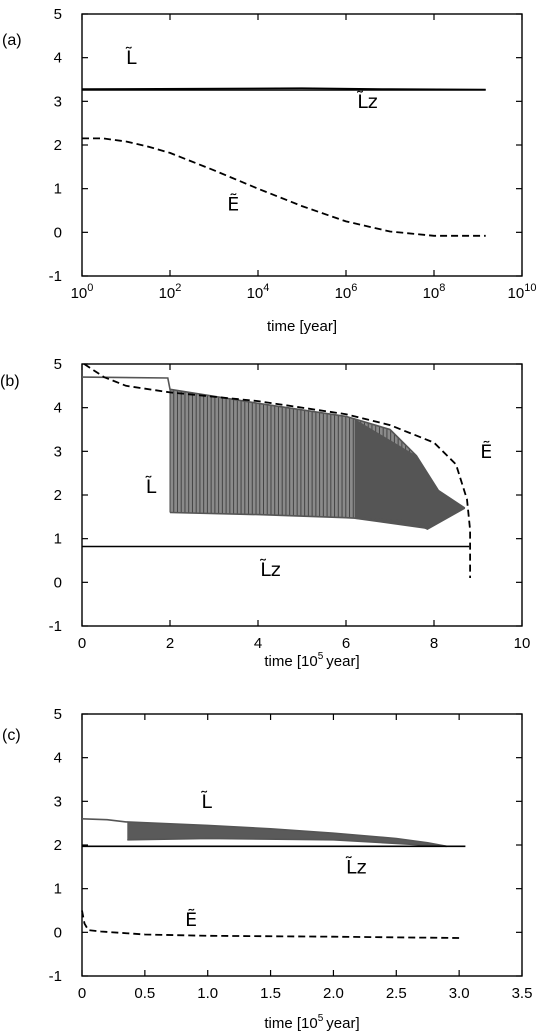  What do you see at coordinates (12, 40) in the screenshot?
I see `panel-a-label: (a)` at bounding box center [12, 40].